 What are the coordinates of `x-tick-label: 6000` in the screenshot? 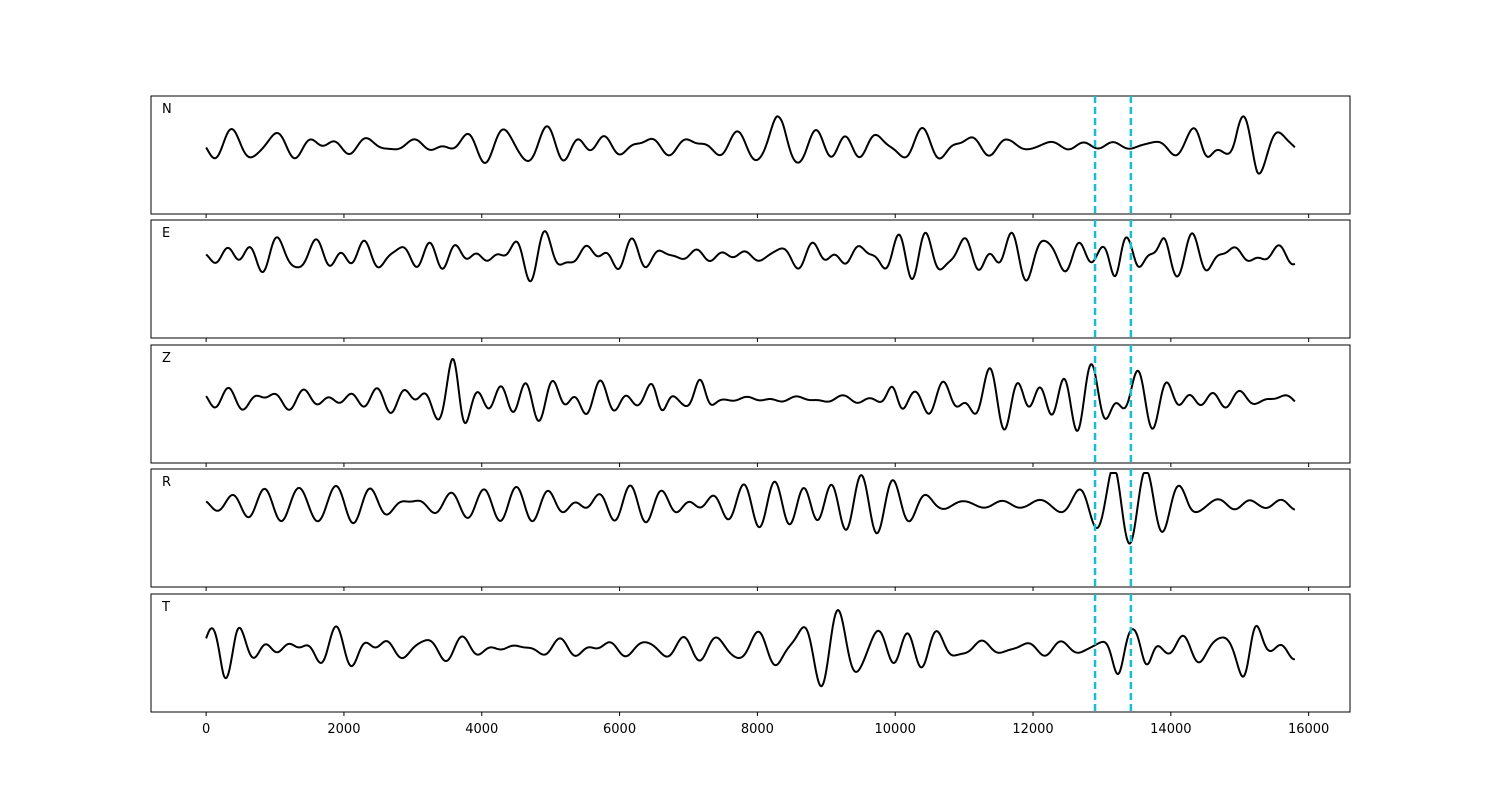 It's located at (619, 729).